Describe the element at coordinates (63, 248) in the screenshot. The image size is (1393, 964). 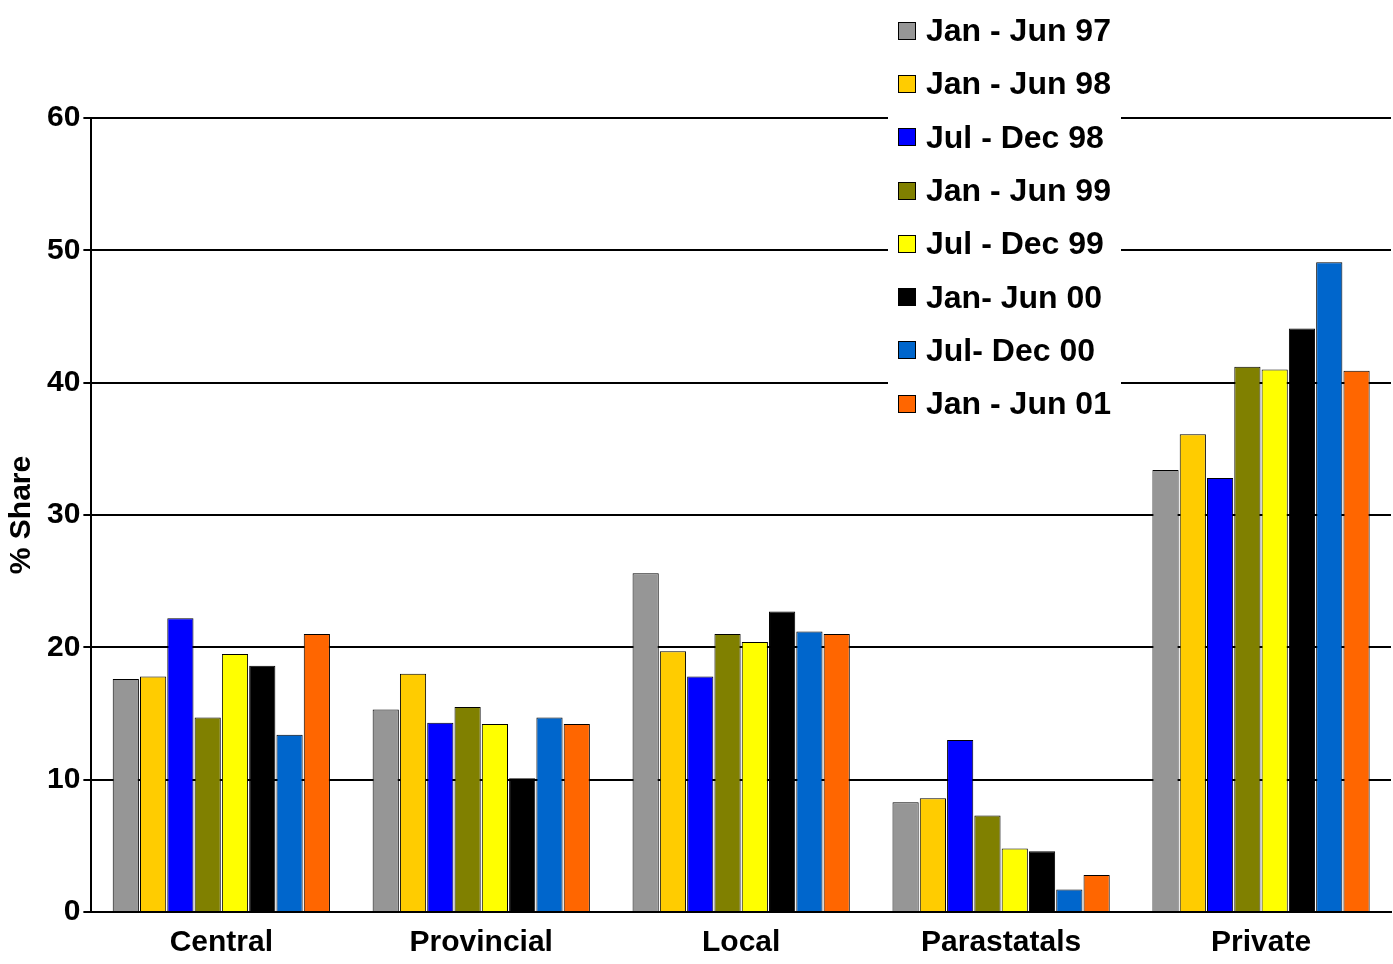
I see `y-tick-label: 50` at that location.